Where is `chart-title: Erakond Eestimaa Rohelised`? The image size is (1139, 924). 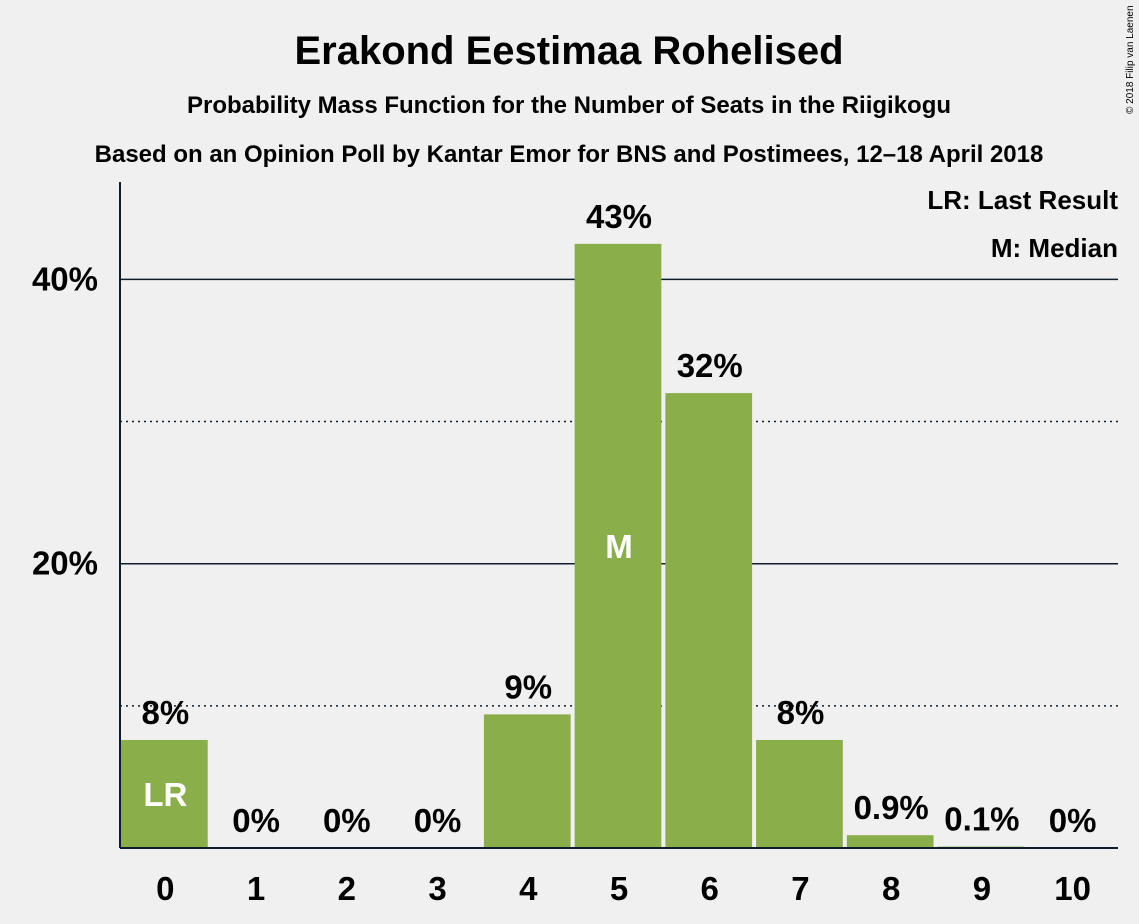 chart-title: Erakond Eestimaa Rohelised is located at coordinates (568, 51).